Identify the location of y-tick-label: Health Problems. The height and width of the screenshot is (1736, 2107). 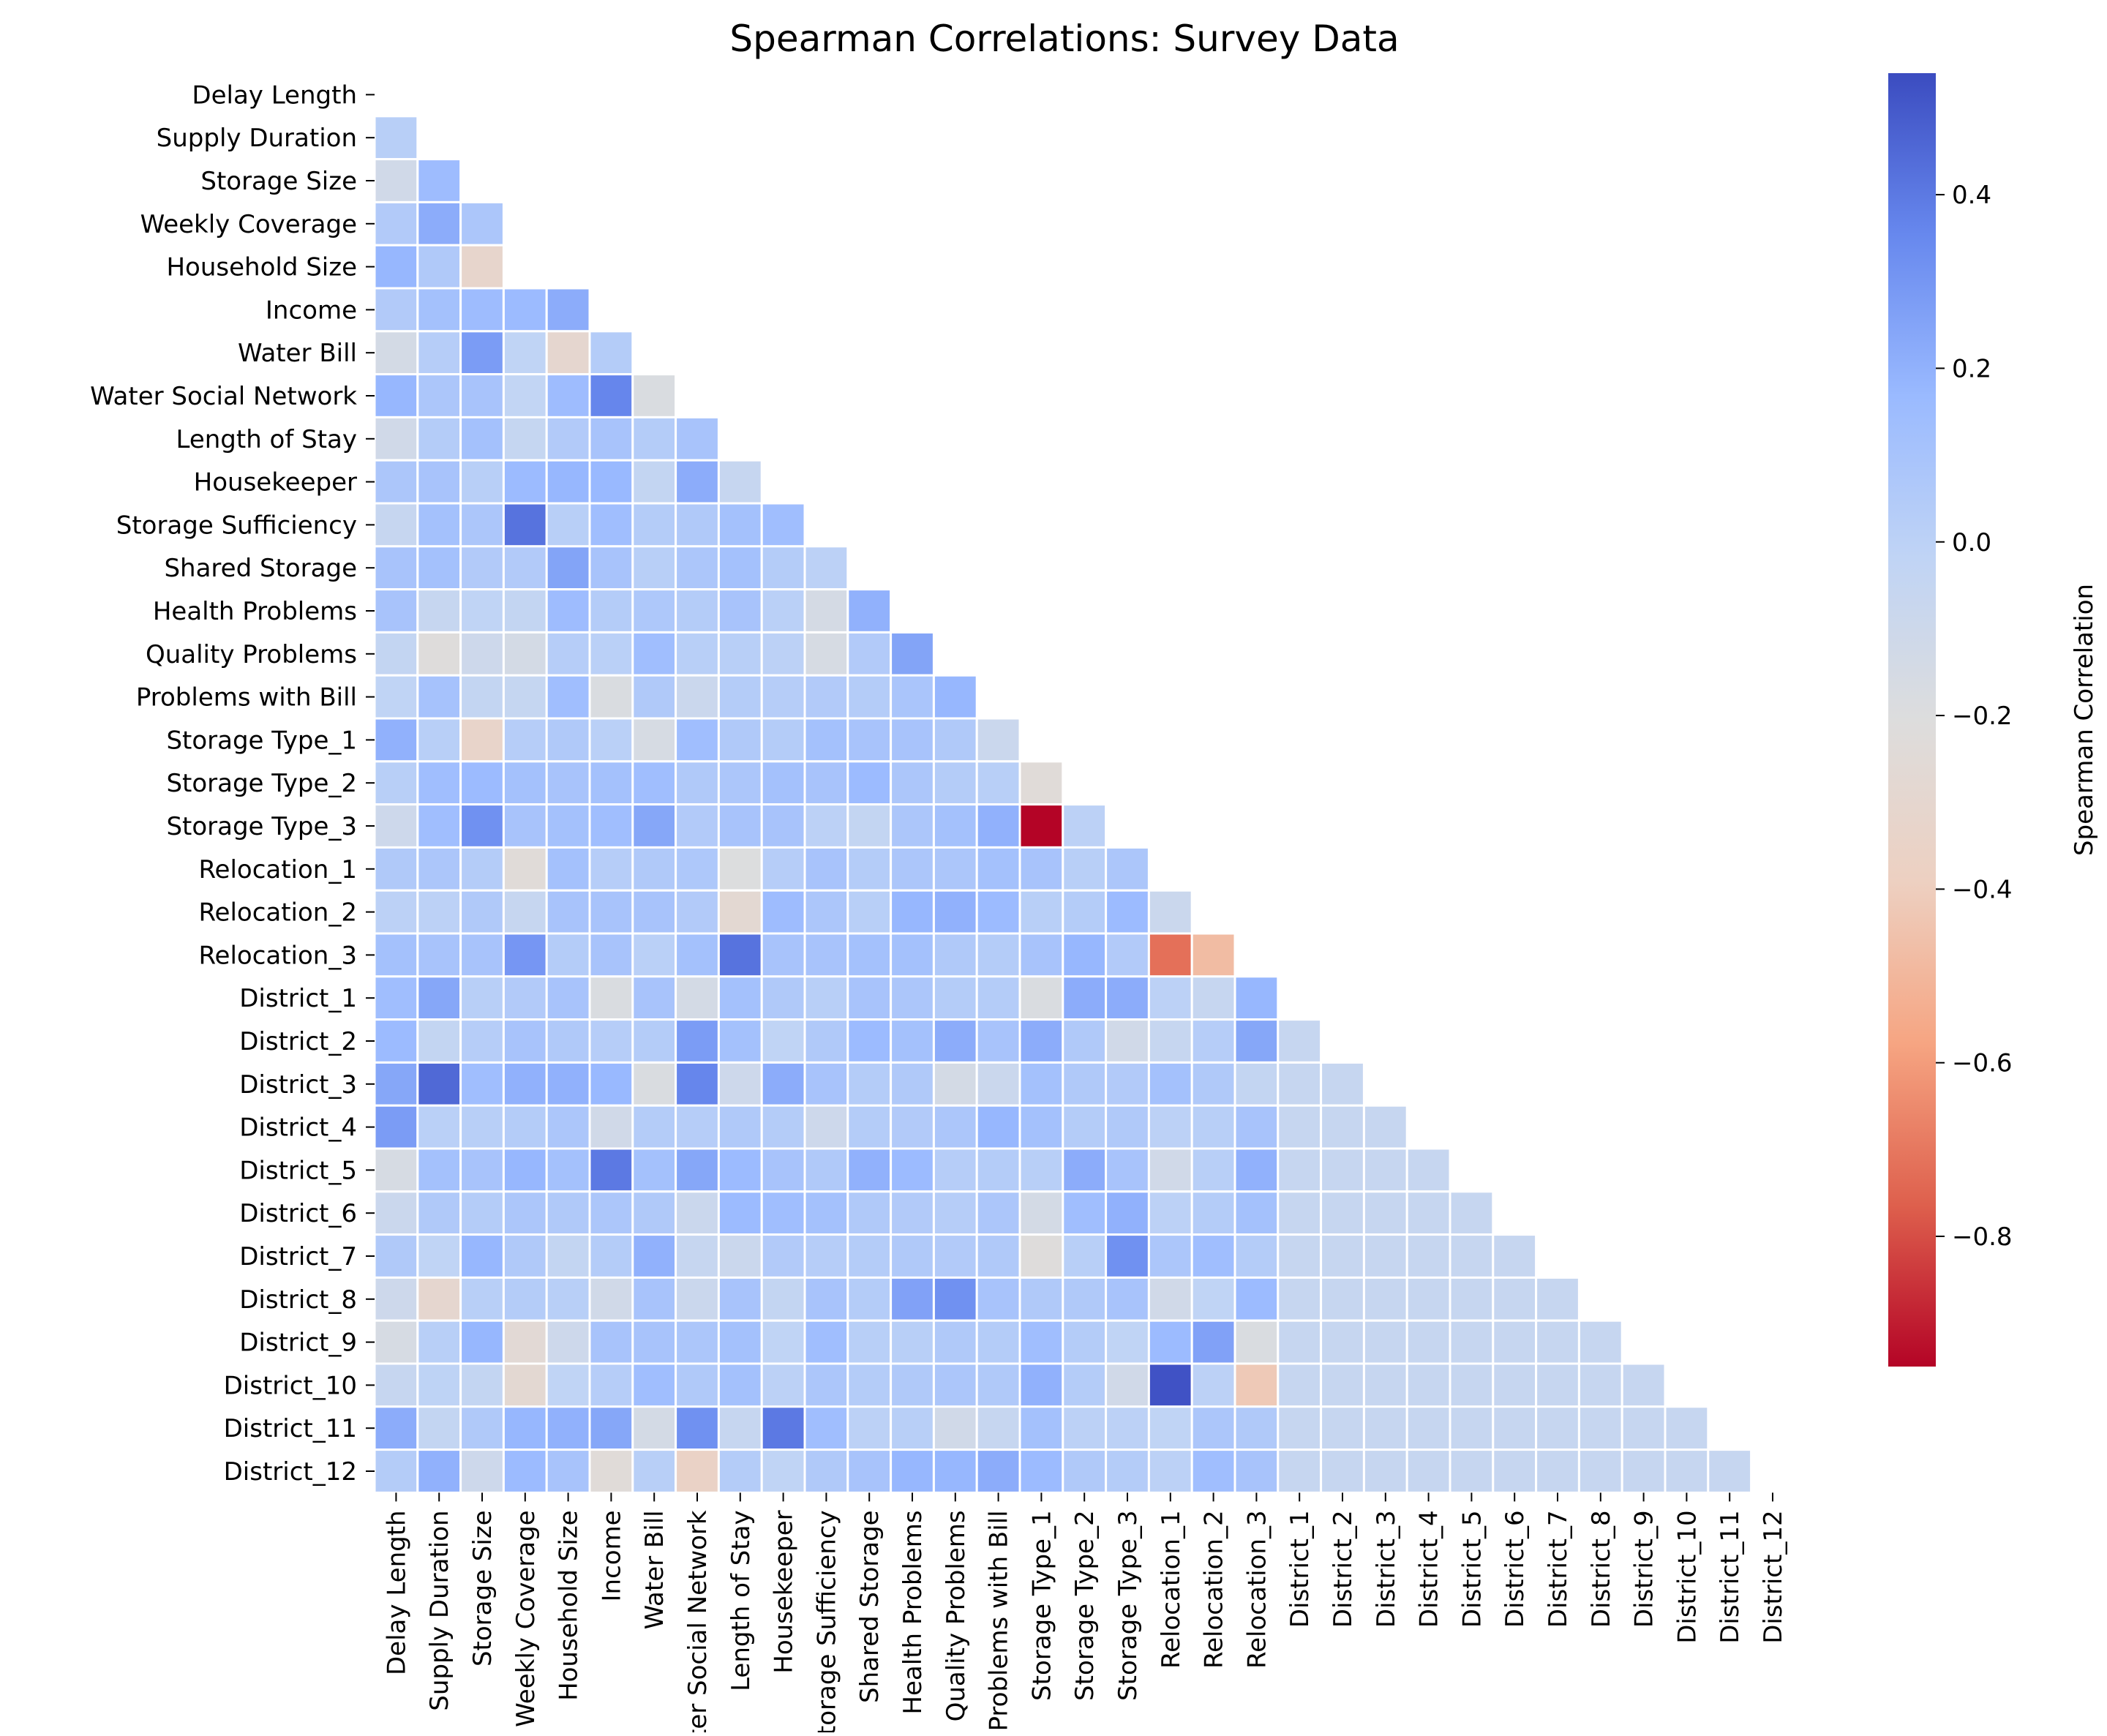
(255, 611).